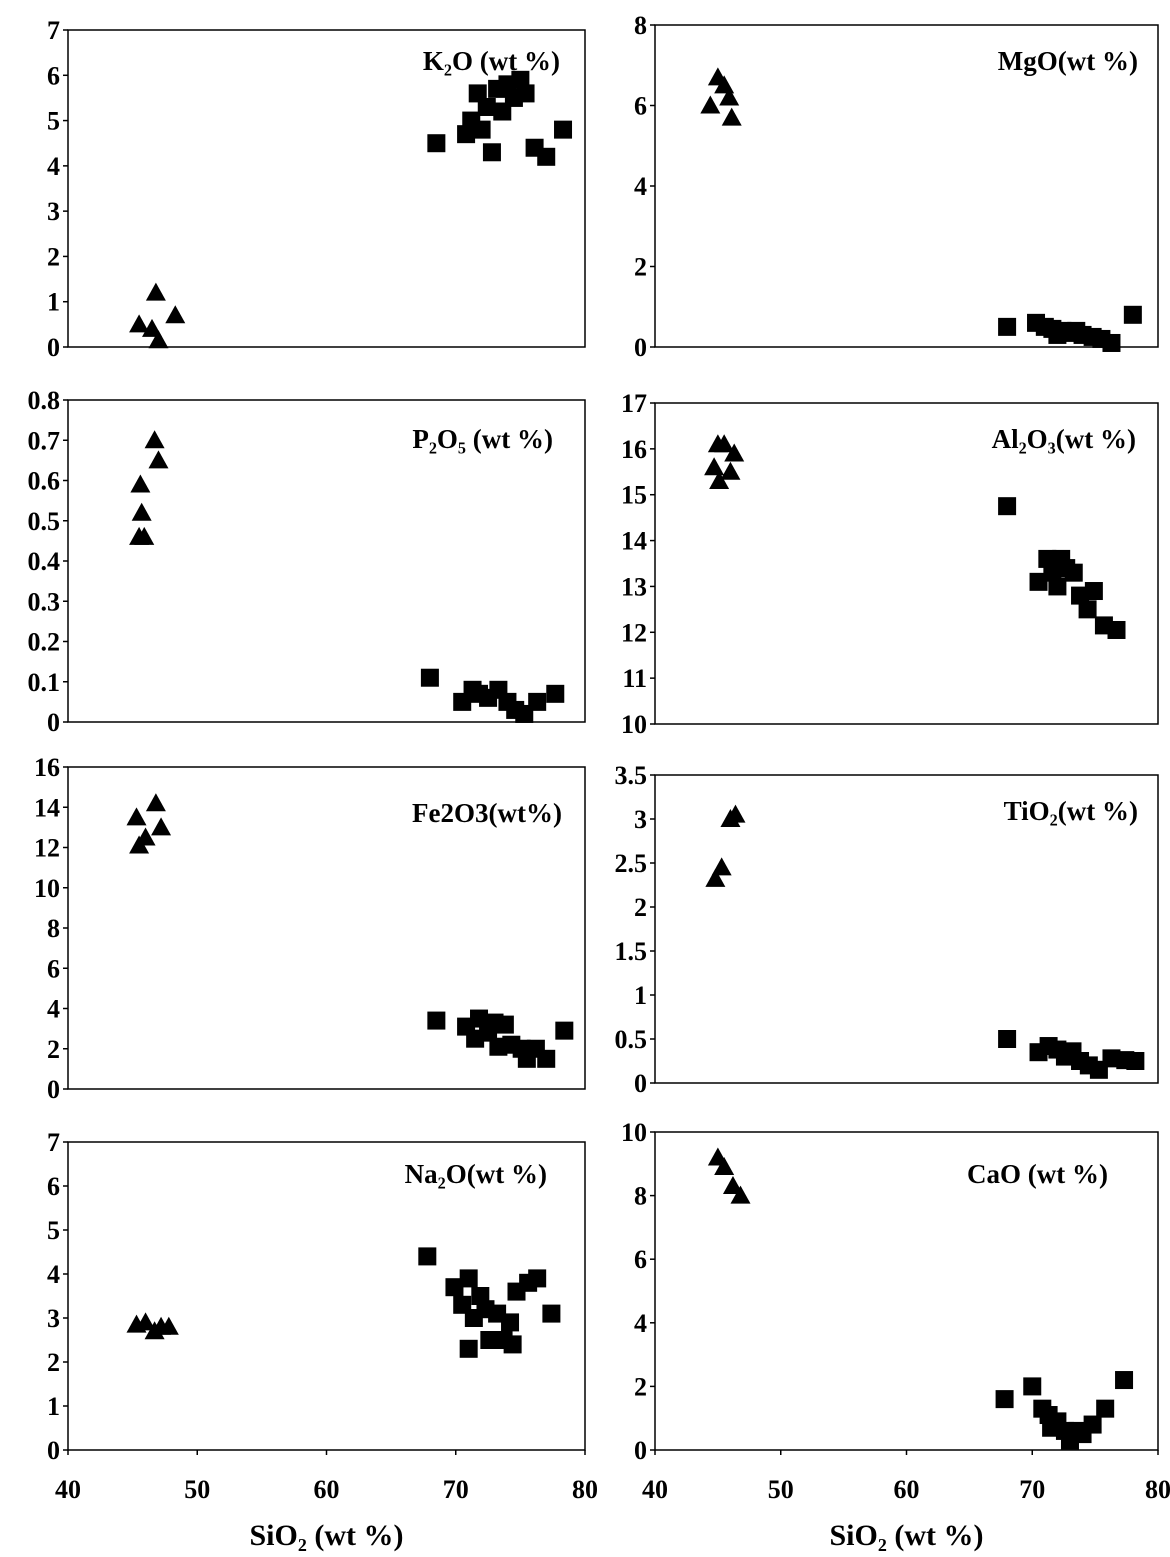 The width and height of the screenshot is (1170, 1557). Describe the element at coordinates (47, 767) in the screenshot. I see `y-tick-label: 16` at that location.